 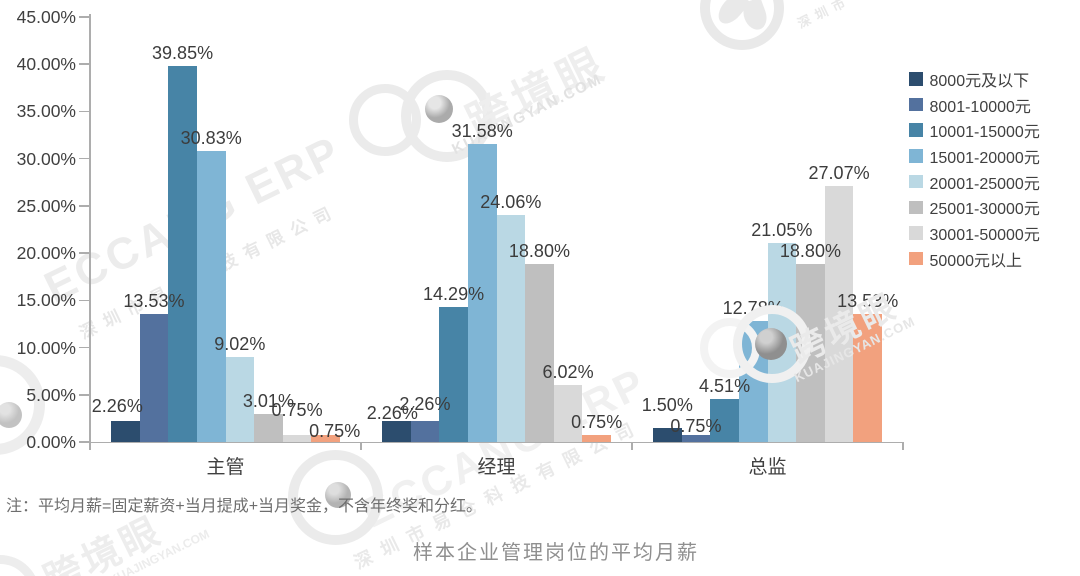 I want to click on y-tick-label: 5.00%, so click(x=51, y=394).